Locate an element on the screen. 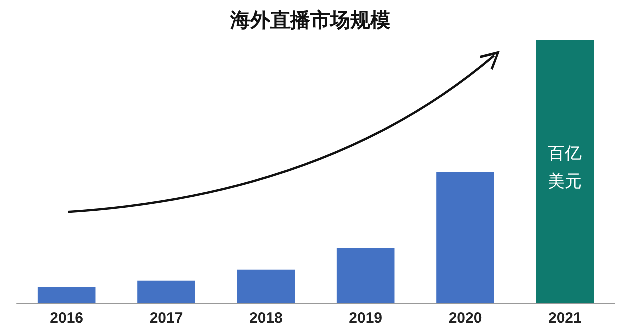  chart-title: 海外直播市场规模 is located at coordinates (310, 20).